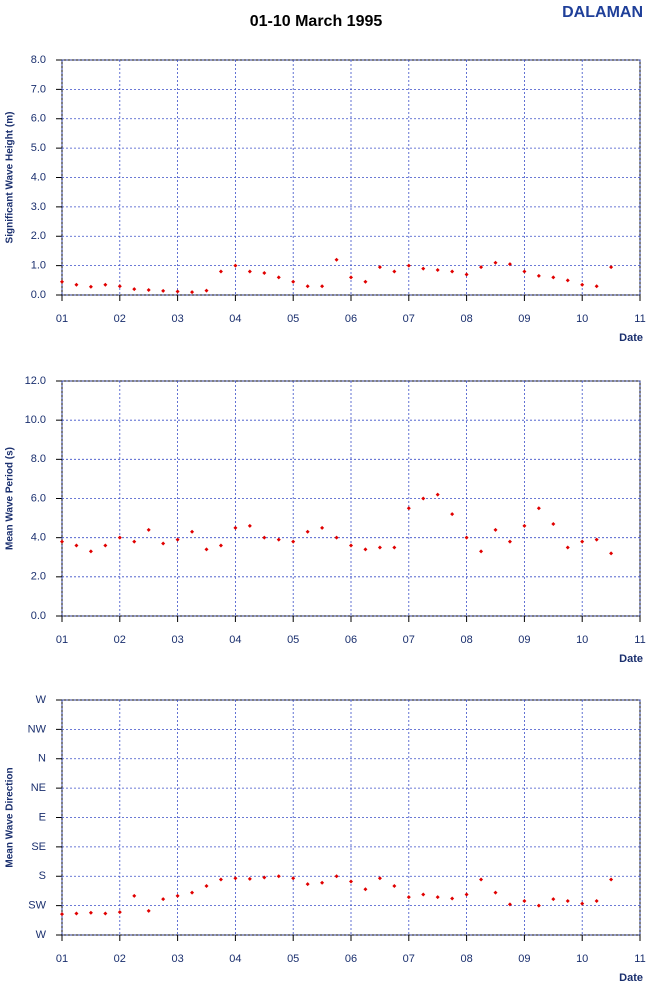 The image size is (650, 986). I want to click on y-tick-label: E, so click(42, 817).